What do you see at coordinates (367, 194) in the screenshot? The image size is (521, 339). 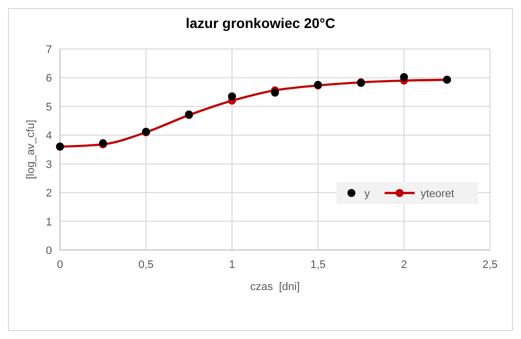 I see `legend-label: y` at bounding box center [367, 194].